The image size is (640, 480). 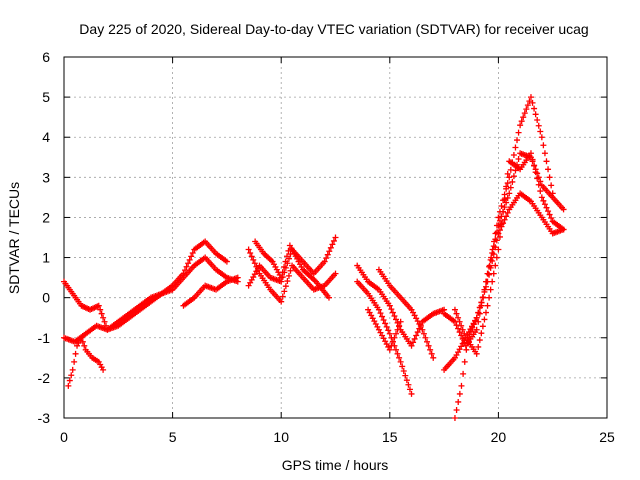 I want to click on y-axis-label: SDTVAR / TECUs, so click(x=14, y=238).